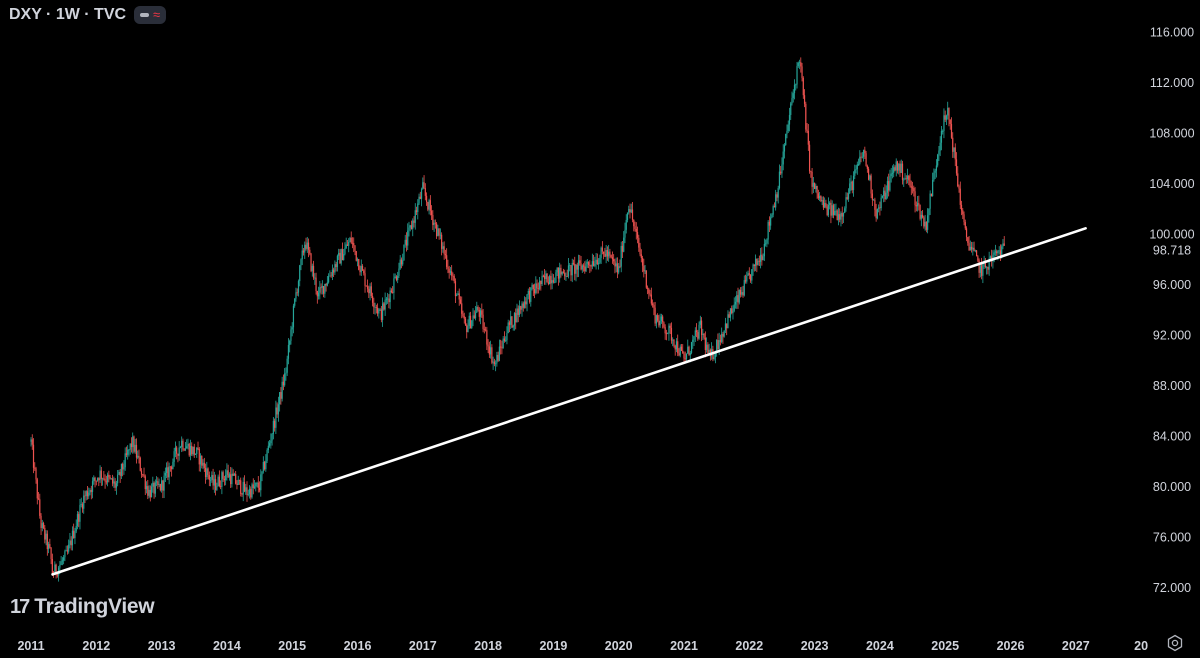  What do you see at coordinates (1141, 646) in the screenshot?
I see `x-tick-label: 20` at bounding box center [1141, 646].